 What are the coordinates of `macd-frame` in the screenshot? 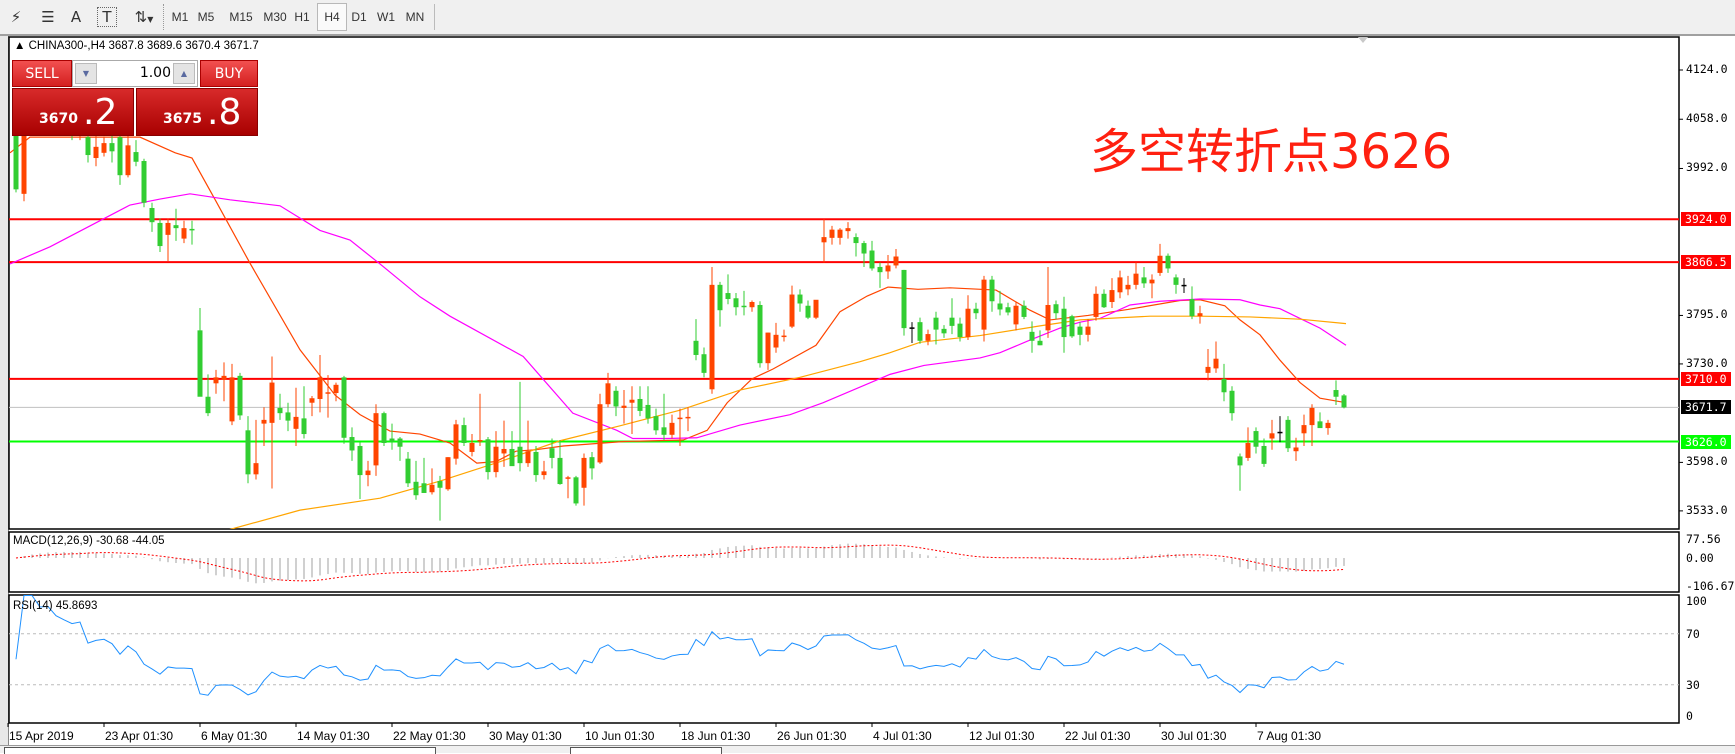 It's located at (844, 562).